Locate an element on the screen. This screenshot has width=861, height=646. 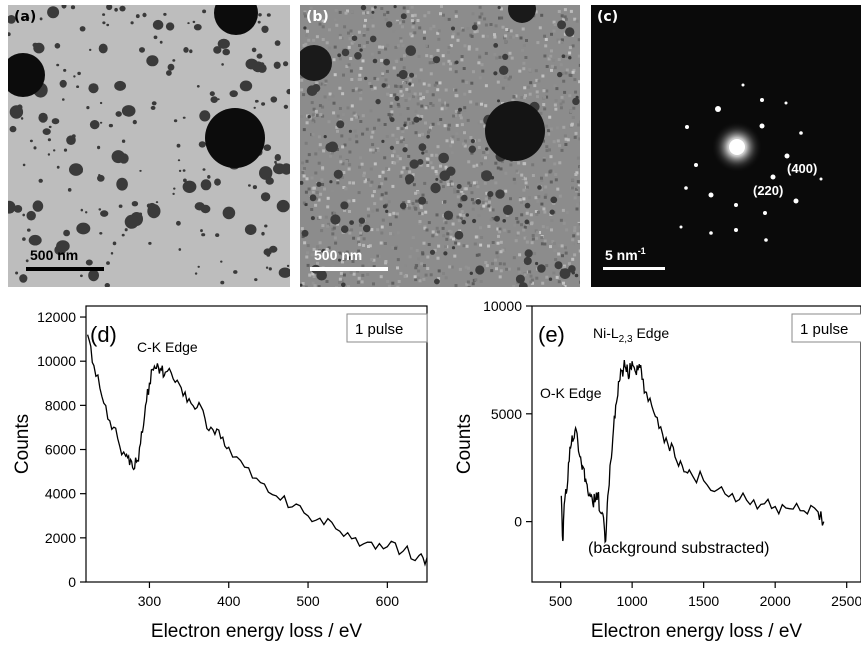
scalebar-line is located at coordinates (65, 269).